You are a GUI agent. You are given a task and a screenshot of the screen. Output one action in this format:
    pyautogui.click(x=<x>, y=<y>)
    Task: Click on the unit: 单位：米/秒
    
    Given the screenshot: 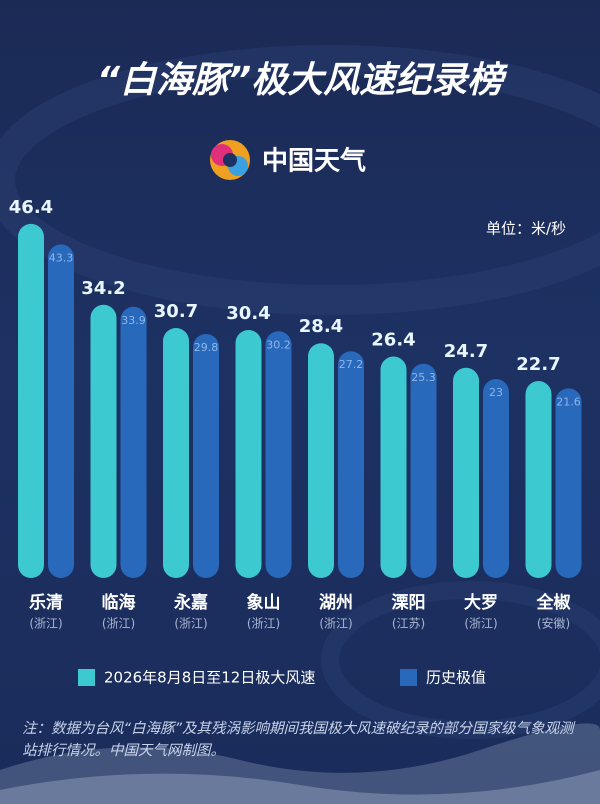 What is the action you would take?
    pyautogui.click(x=526, y=229)
    